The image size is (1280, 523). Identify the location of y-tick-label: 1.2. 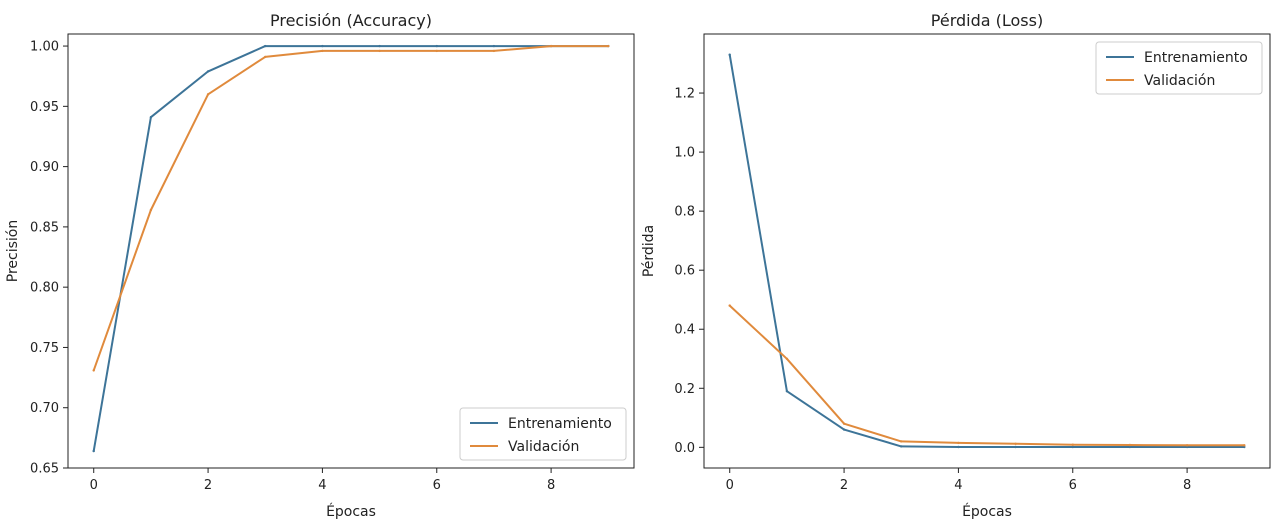
(684, 94).